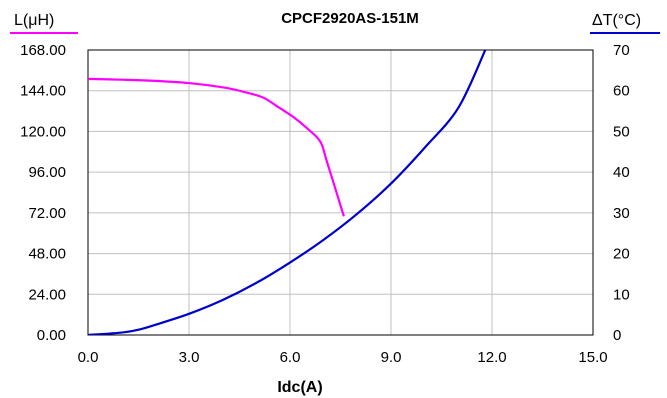  I want to click on y-left-tick-label: 96.00, so click(47, 172).